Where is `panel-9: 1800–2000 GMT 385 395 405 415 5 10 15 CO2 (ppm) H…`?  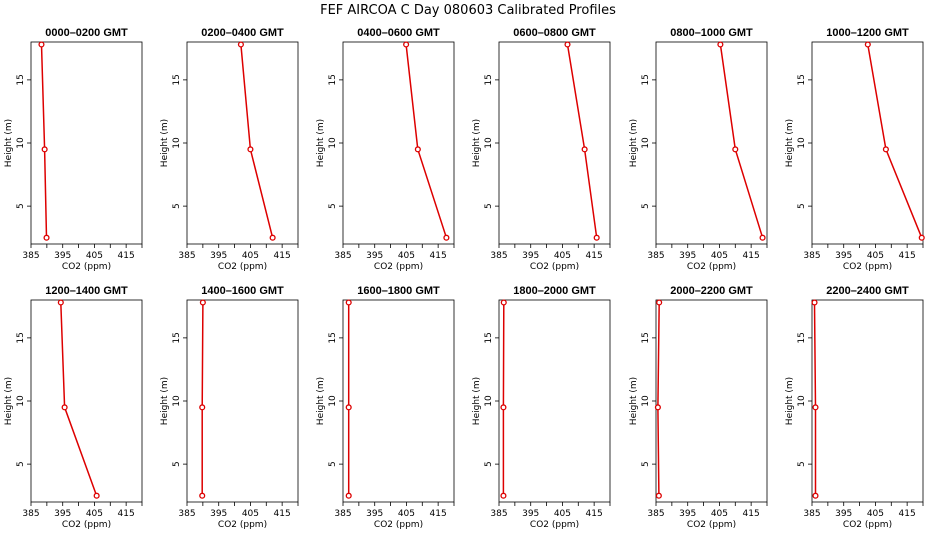
panel-9: 1800–2000 GMT 385 395 405 415 5 10 15 CO2 (ppm) H… is located at coordinates (541, 407).